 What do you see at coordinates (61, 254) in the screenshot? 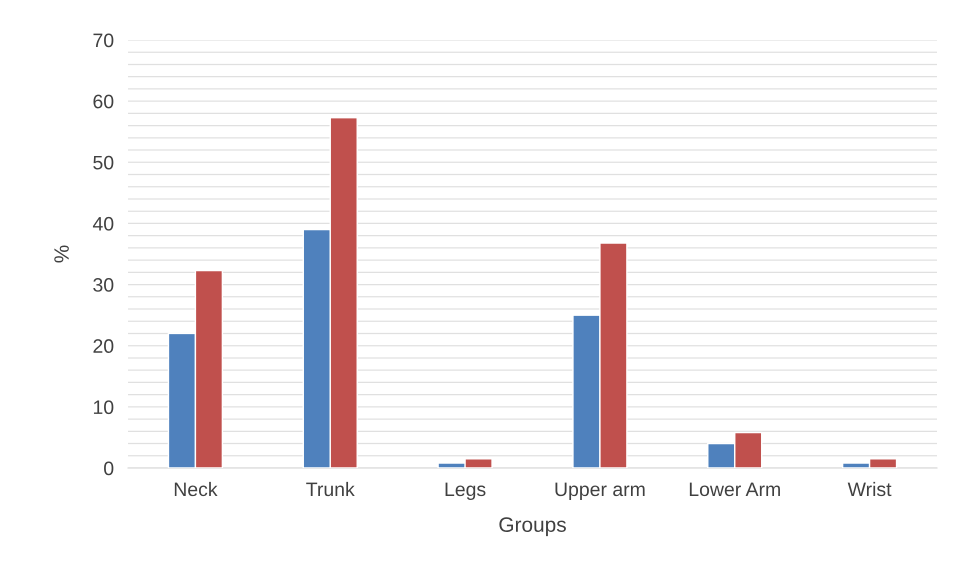
I see `y-axis-title: %` at bounding box center [61, 254].